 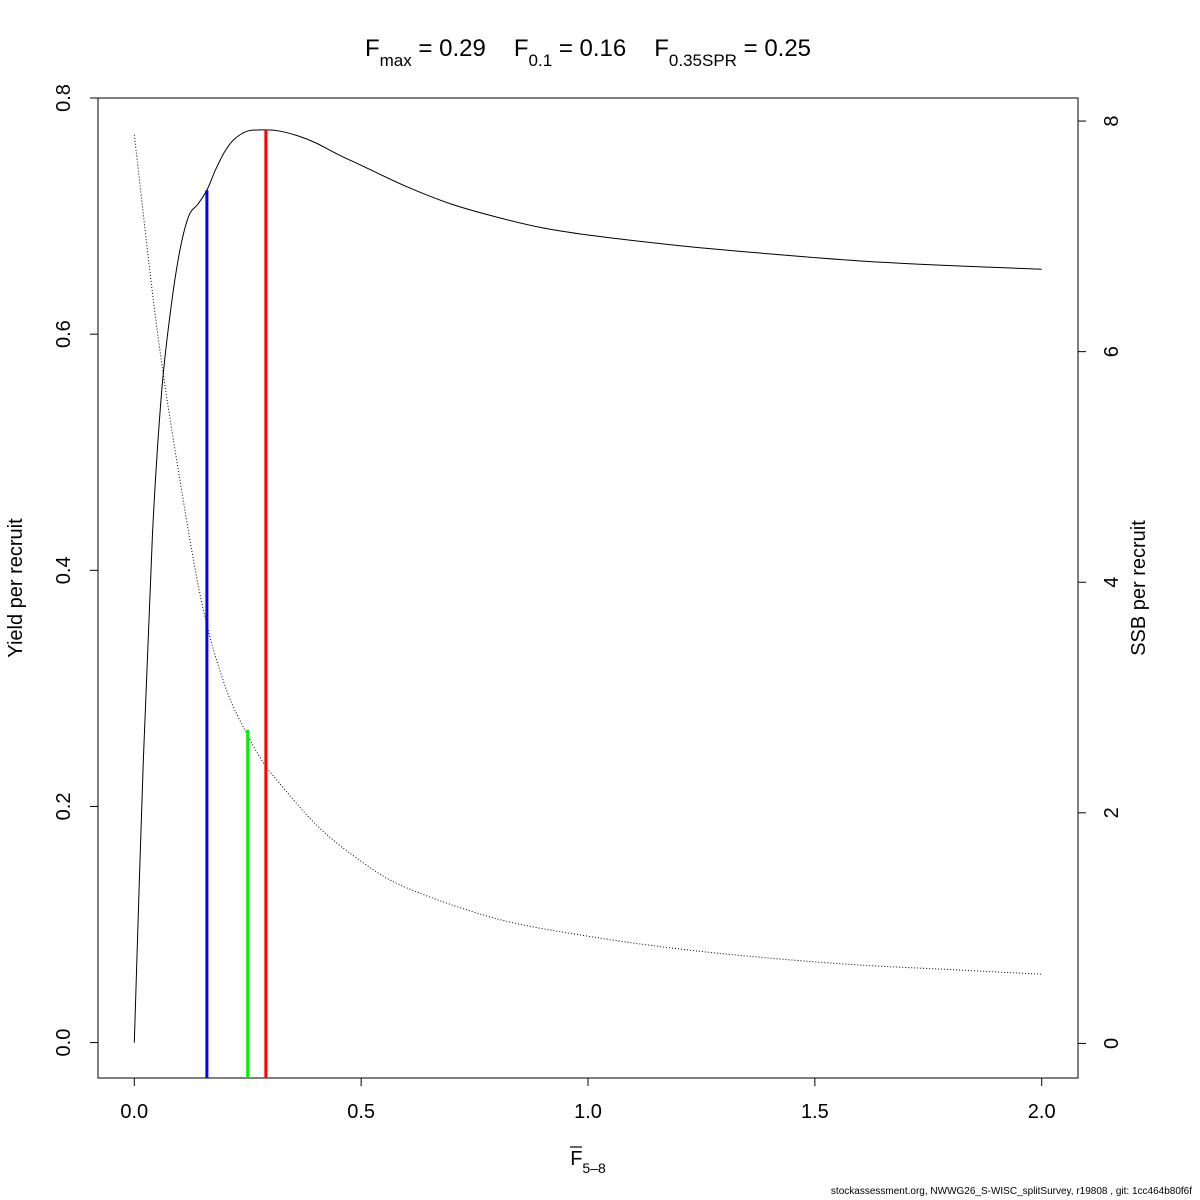 I want to click on title-f035-sub: 0.35SPR, so click(x=703, y=60).